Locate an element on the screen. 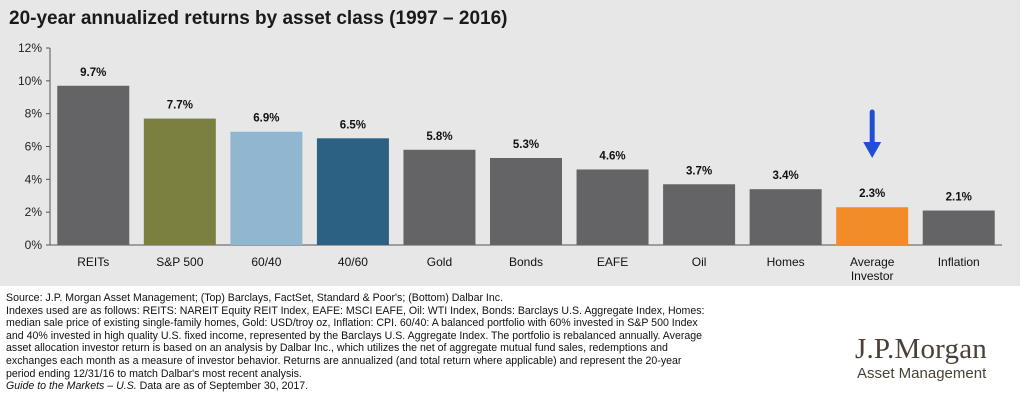 This screenshot has height=406, width=1024. guide-title: Guide to the Markets – U.S. is located at coordinates (71, 386).